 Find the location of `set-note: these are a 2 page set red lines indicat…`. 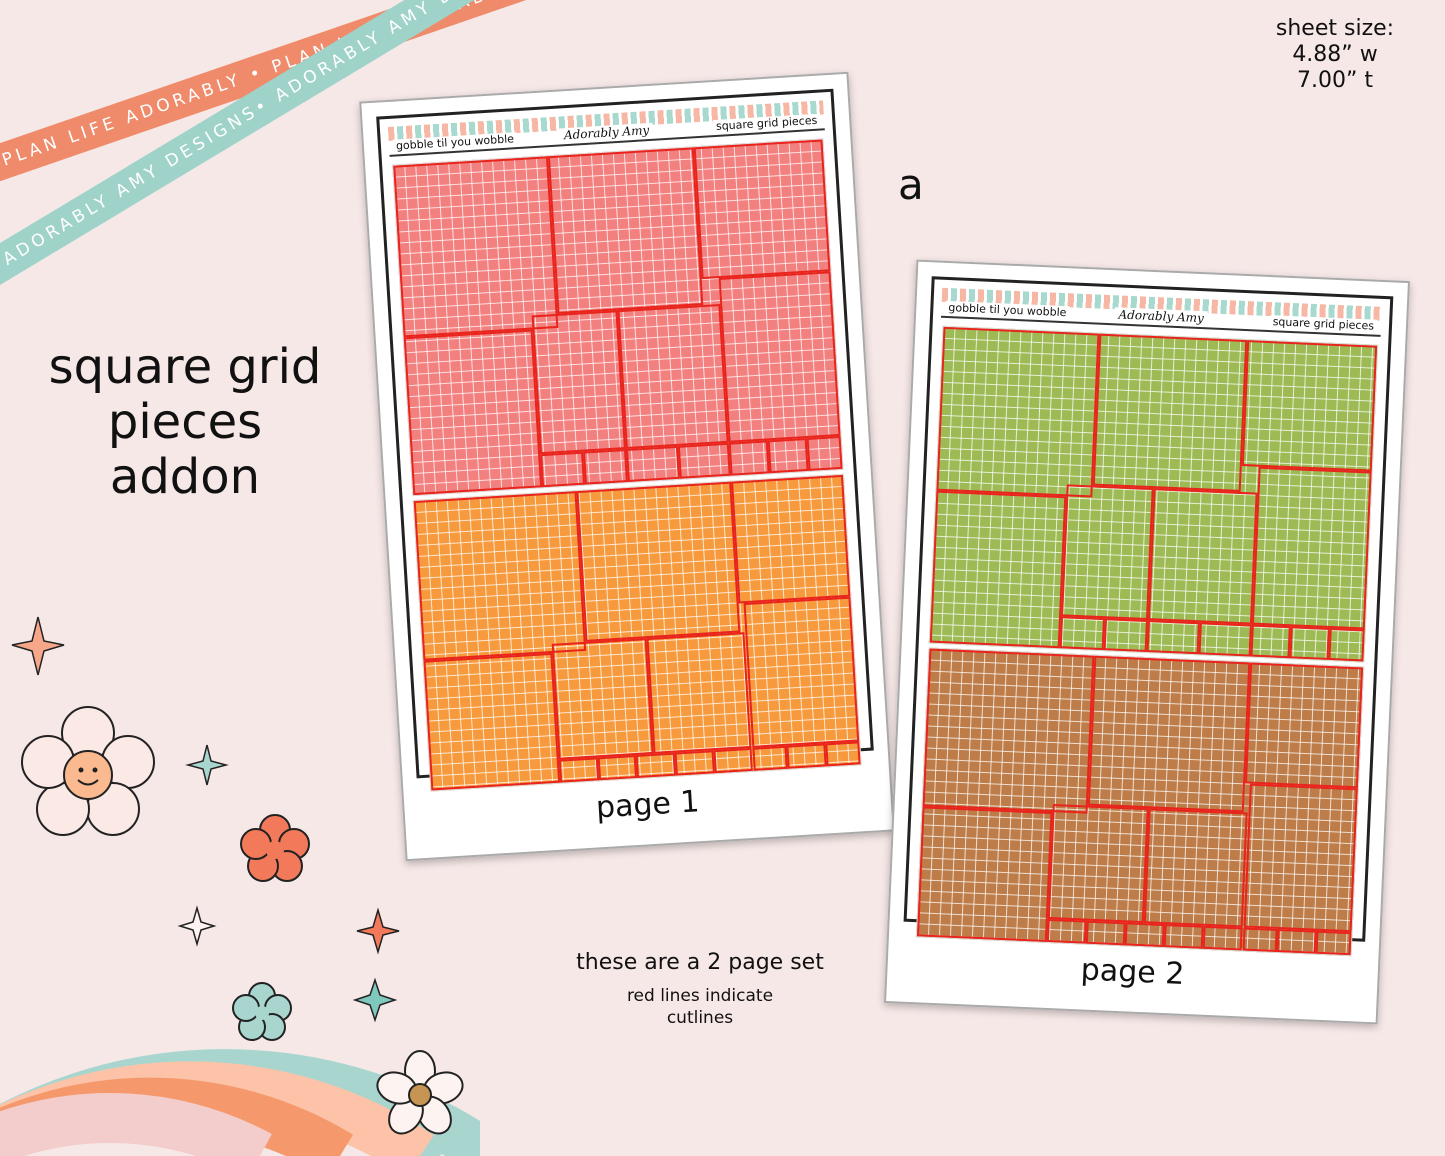

set-note: these are a 2 page set red lines indicat… is located at coordinates (700, 989).